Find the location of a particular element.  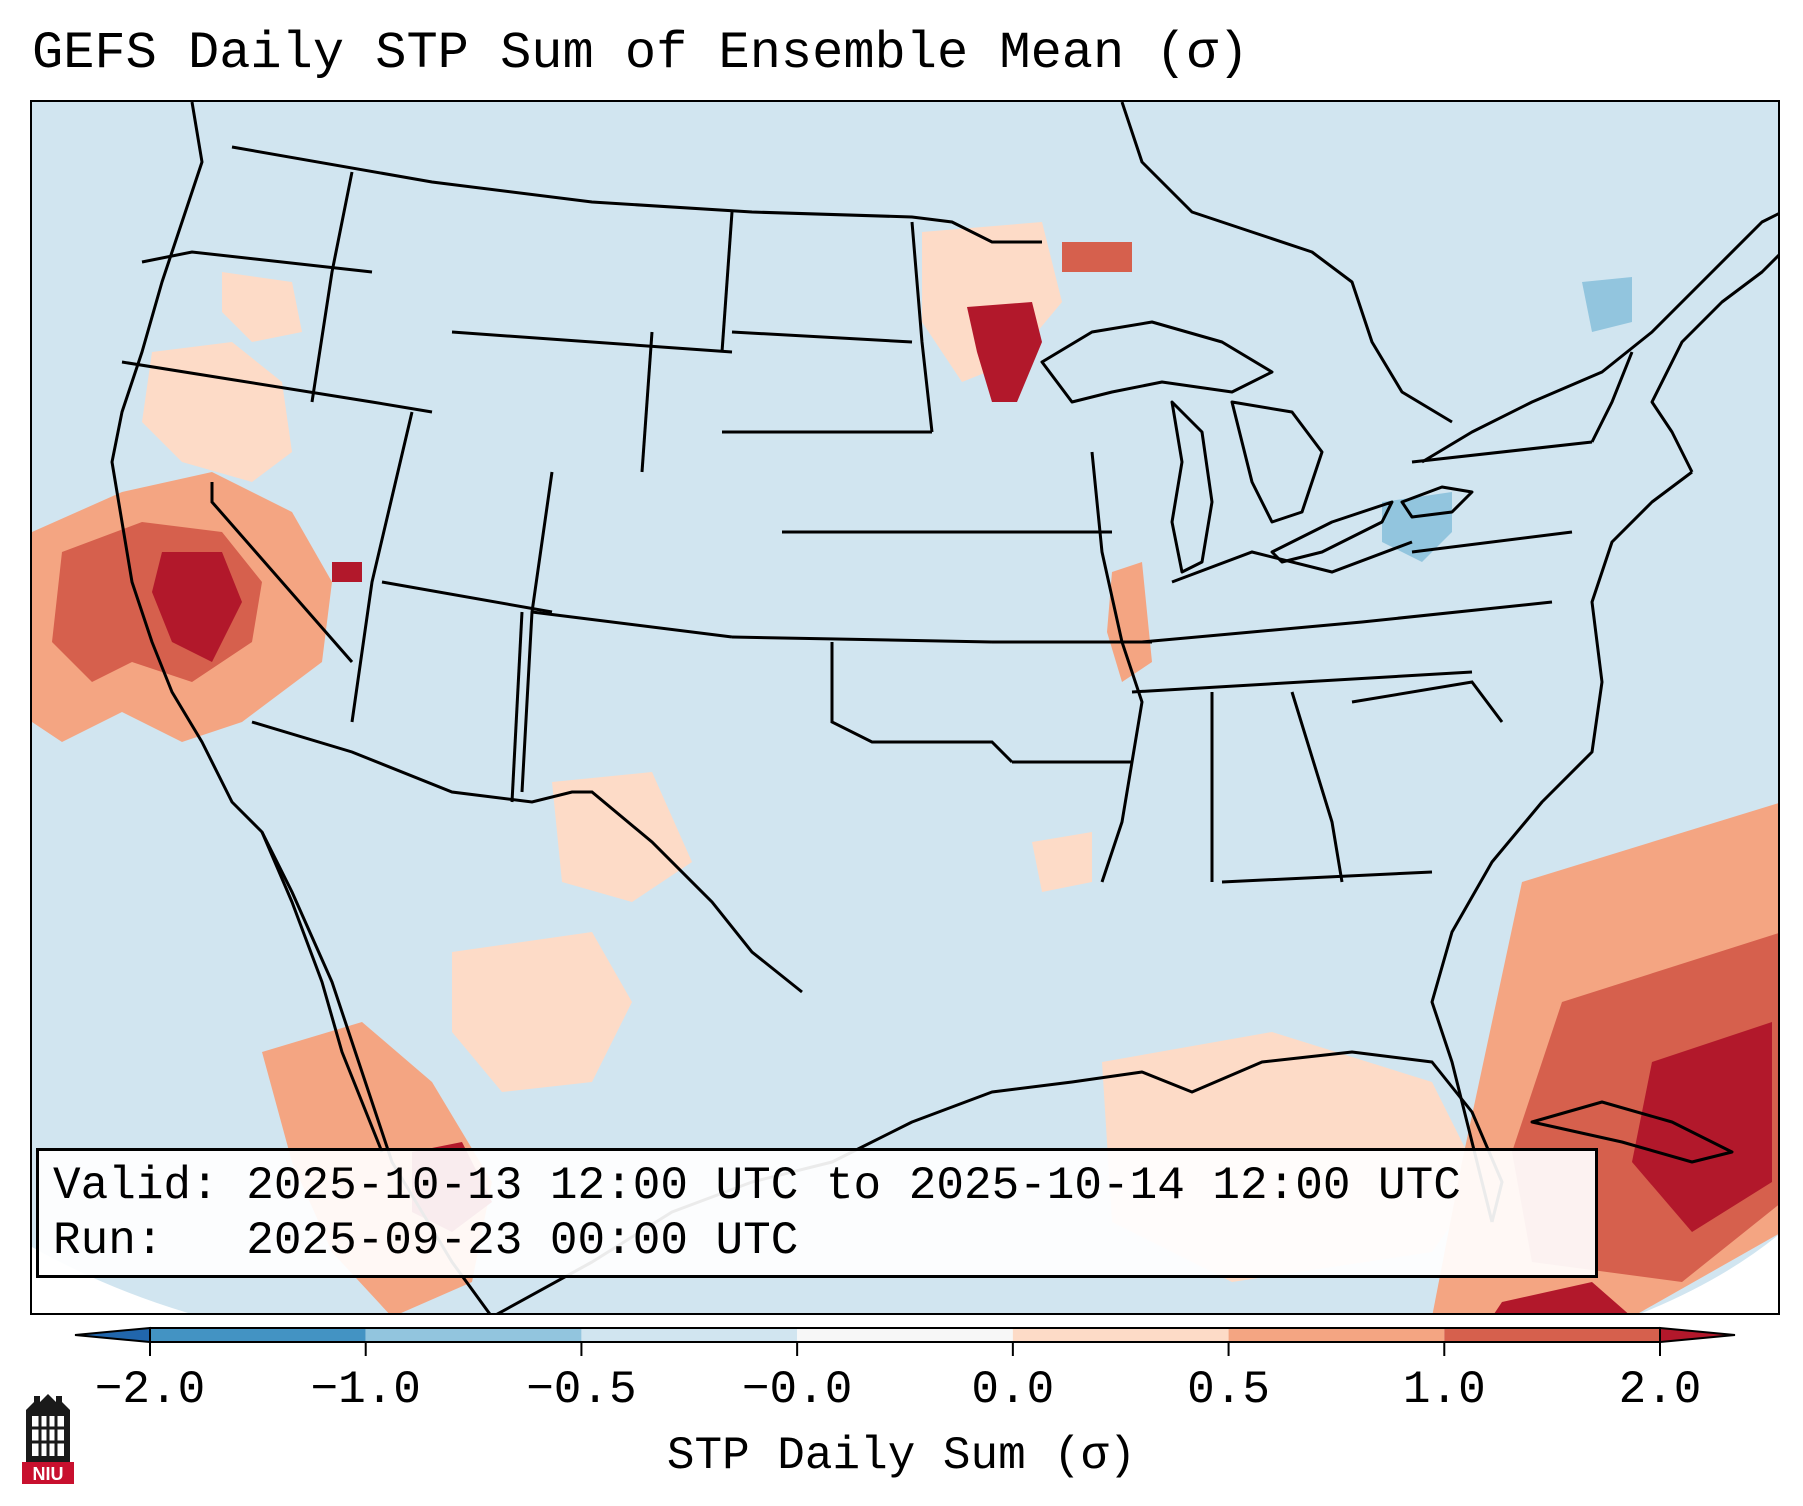

colorbar is located at coordinates (905, 1341).